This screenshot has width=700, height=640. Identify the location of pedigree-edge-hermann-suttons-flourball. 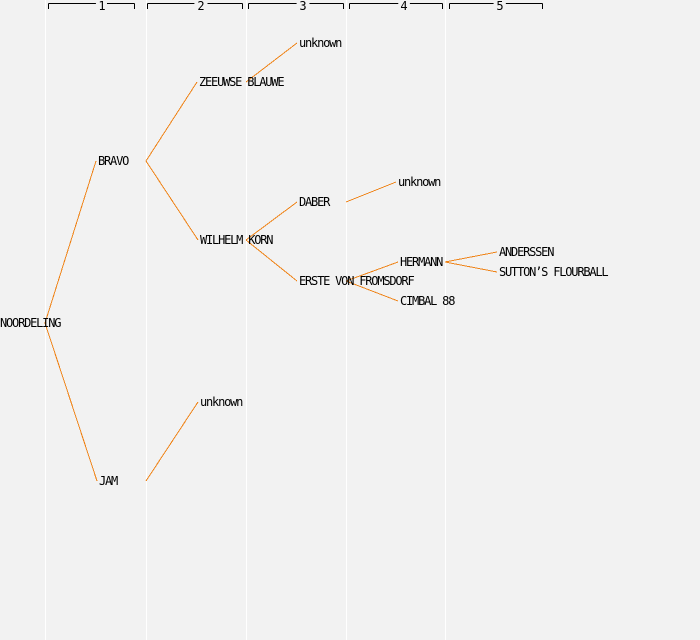
(471, 267).